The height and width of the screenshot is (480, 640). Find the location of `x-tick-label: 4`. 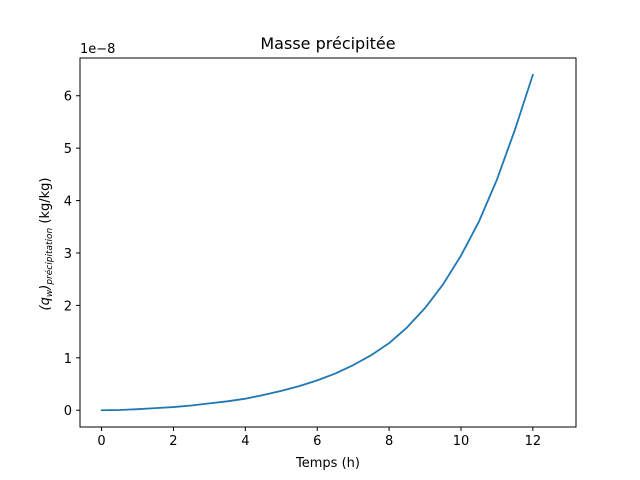

x-tick-label: 4 is located at coordinates (245, 441).